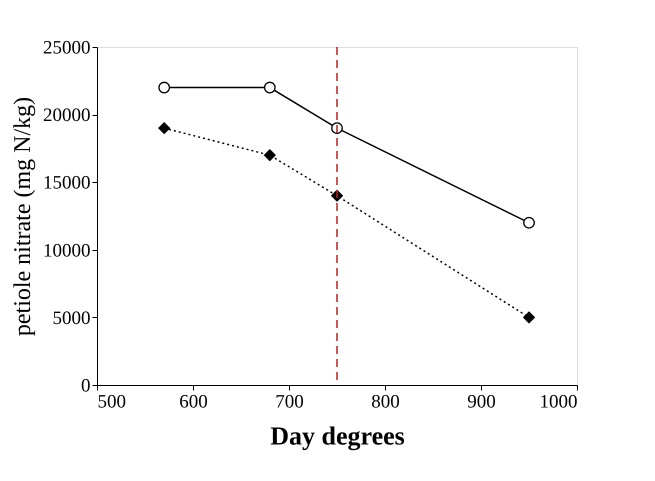 This screenshot has width=655, height=481. Describe the element at coordinates (559, 402) in the screenshot. I see `x-tick-label: 1000` at that location.